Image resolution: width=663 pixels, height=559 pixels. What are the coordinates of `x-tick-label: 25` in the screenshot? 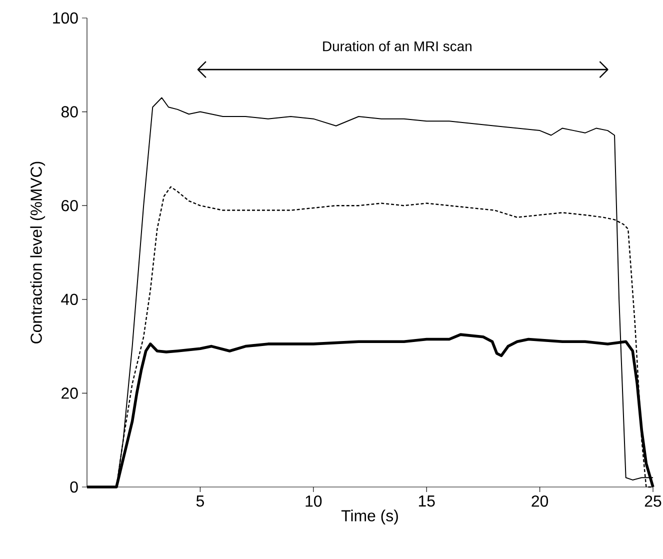 It's located at (653, 501).